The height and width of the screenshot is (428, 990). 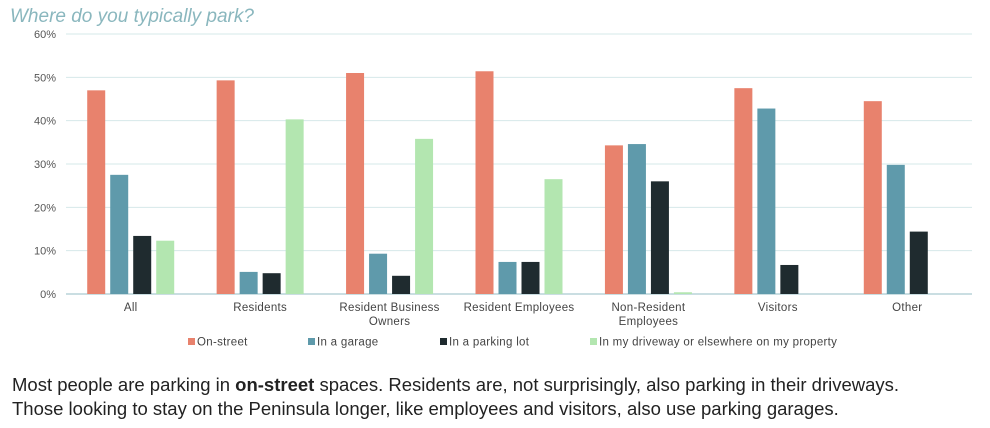 What do you see at coordinates (389, 308) in the screenshot?
I see `x-tick-label: Resident Business` at bounding box center [389, 308].